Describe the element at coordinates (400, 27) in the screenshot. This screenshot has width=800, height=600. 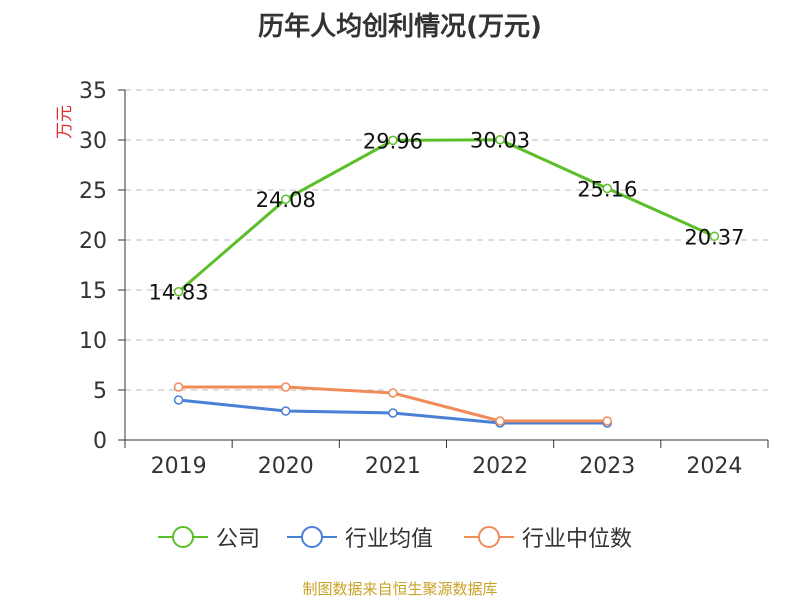
I see `chart-title: 历年人均创利情况(万元)` at that location.